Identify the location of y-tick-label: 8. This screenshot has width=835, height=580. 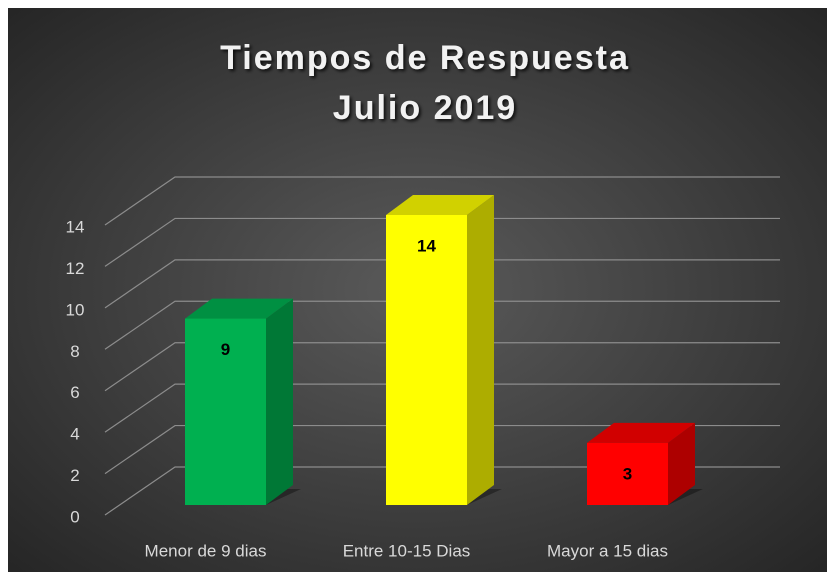
(74, 351).